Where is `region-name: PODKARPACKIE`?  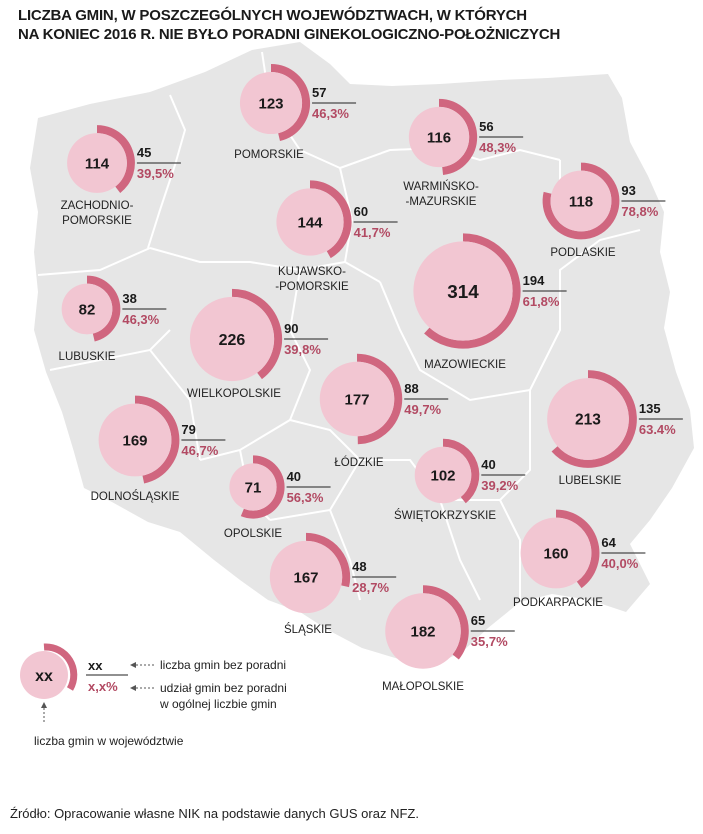
region-name: PODKARPACKIE is located at coordinates (558, 603).